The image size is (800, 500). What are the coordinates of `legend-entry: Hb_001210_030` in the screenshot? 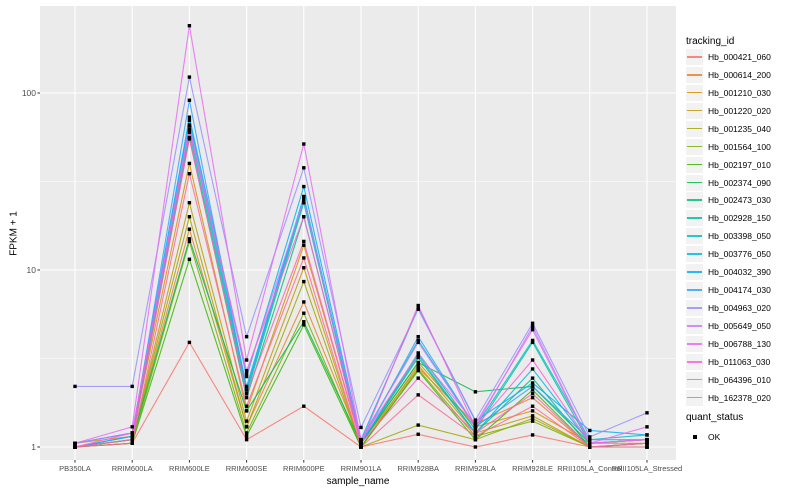 It's located at (728, 93).